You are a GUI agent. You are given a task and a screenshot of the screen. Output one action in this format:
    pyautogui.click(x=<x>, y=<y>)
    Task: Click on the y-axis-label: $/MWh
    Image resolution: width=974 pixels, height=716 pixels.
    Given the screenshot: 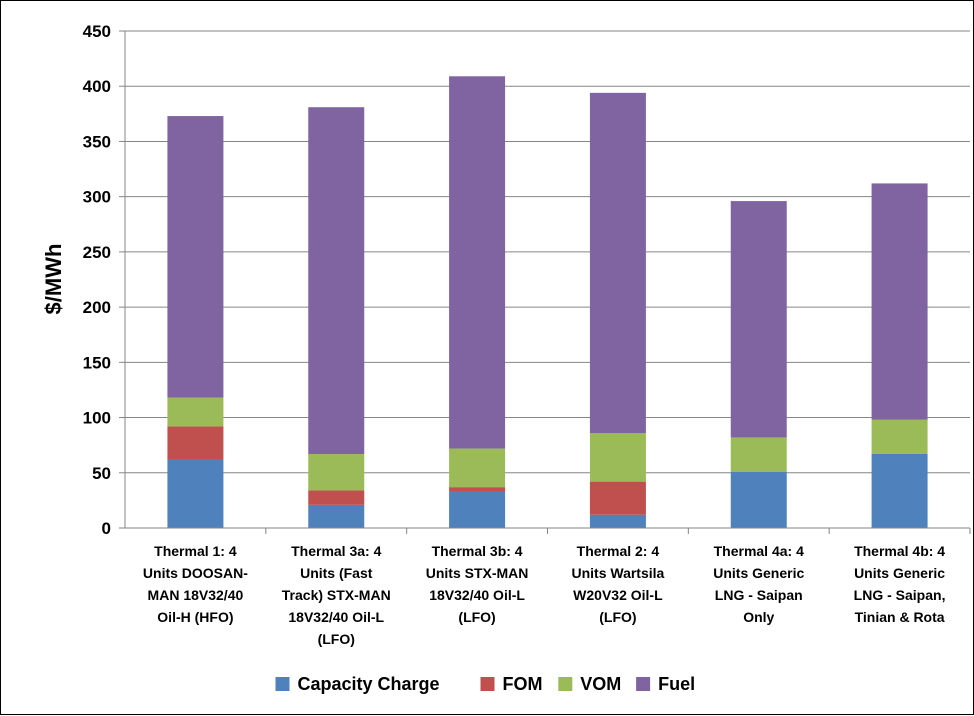 What is the action you would take?
    pyautogui.click(x=53, y=279)
    